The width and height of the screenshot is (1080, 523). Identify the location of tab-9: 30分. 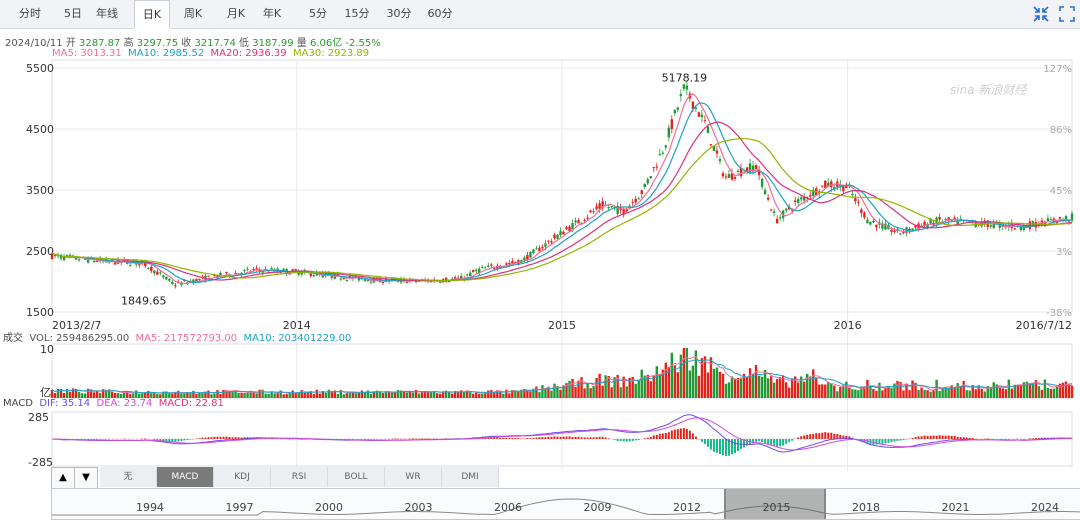
(399, 13).